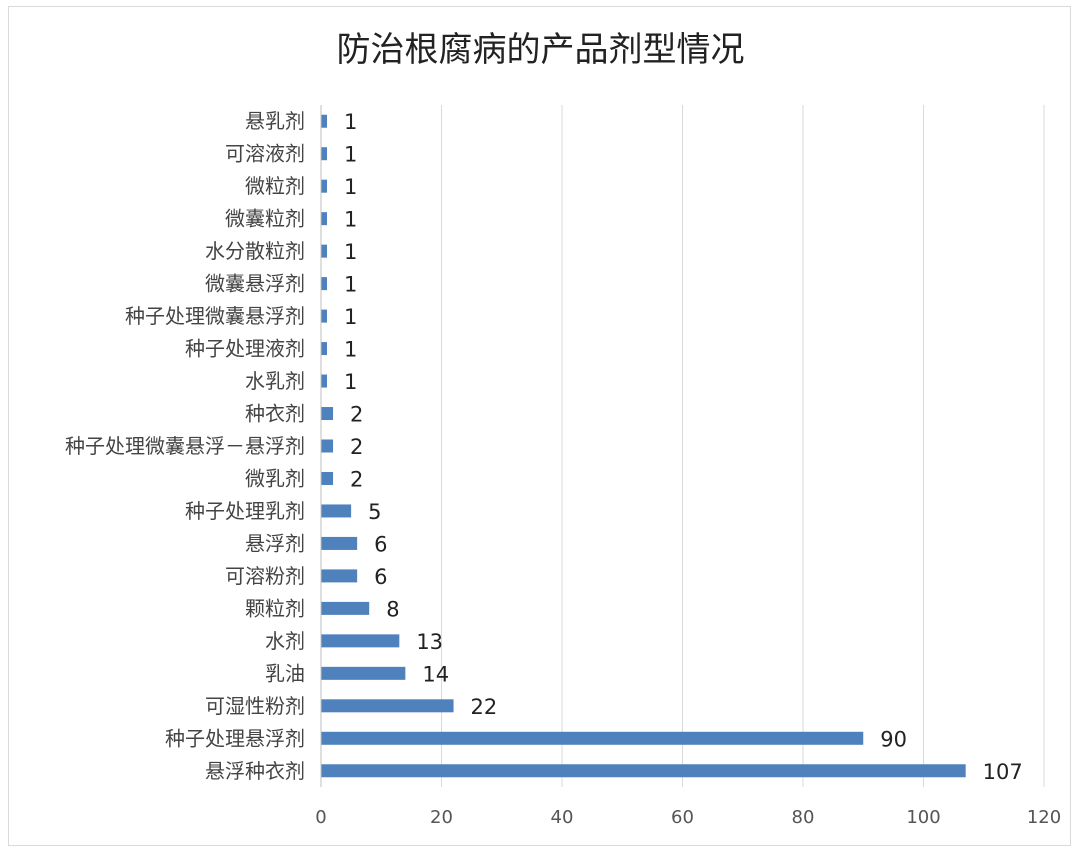  I want to click on category-label: 悬浮剂, so click(275, 543).